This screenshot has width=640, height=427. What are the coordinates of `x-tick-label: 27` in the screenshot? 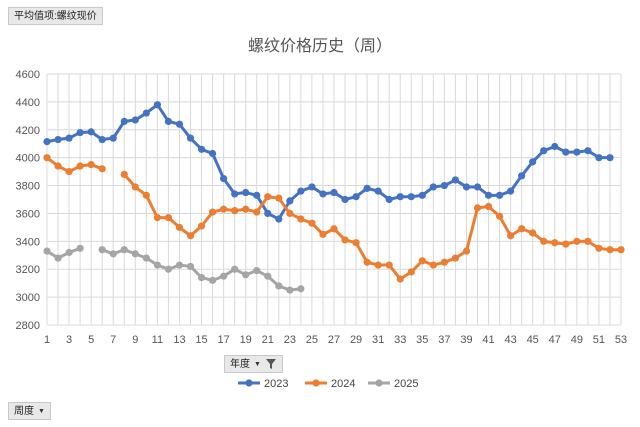 It's located at (334, 340).